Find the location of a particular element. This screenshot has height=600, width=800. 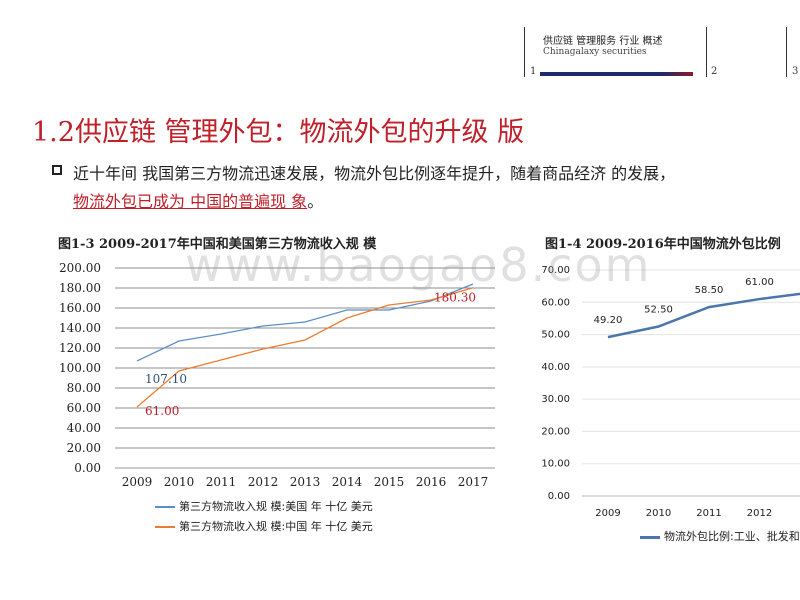

chart2-y-tick: 50.00 is located at coordinates (555, 335).